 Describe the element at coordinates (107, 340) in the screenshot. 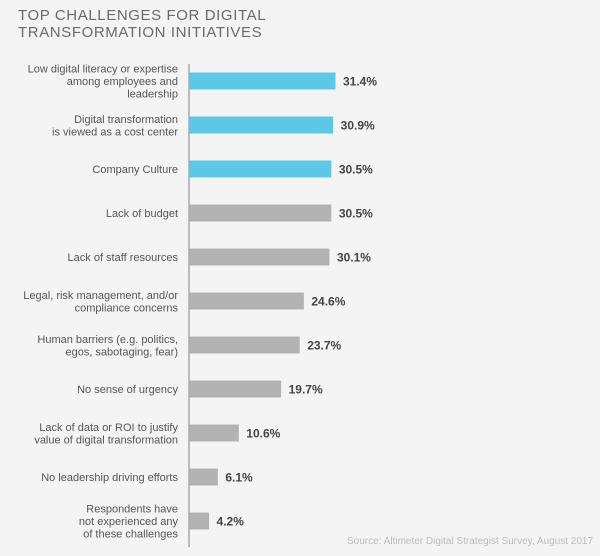

I see `category-label: Human barriers (e.g. politics,` at that location.